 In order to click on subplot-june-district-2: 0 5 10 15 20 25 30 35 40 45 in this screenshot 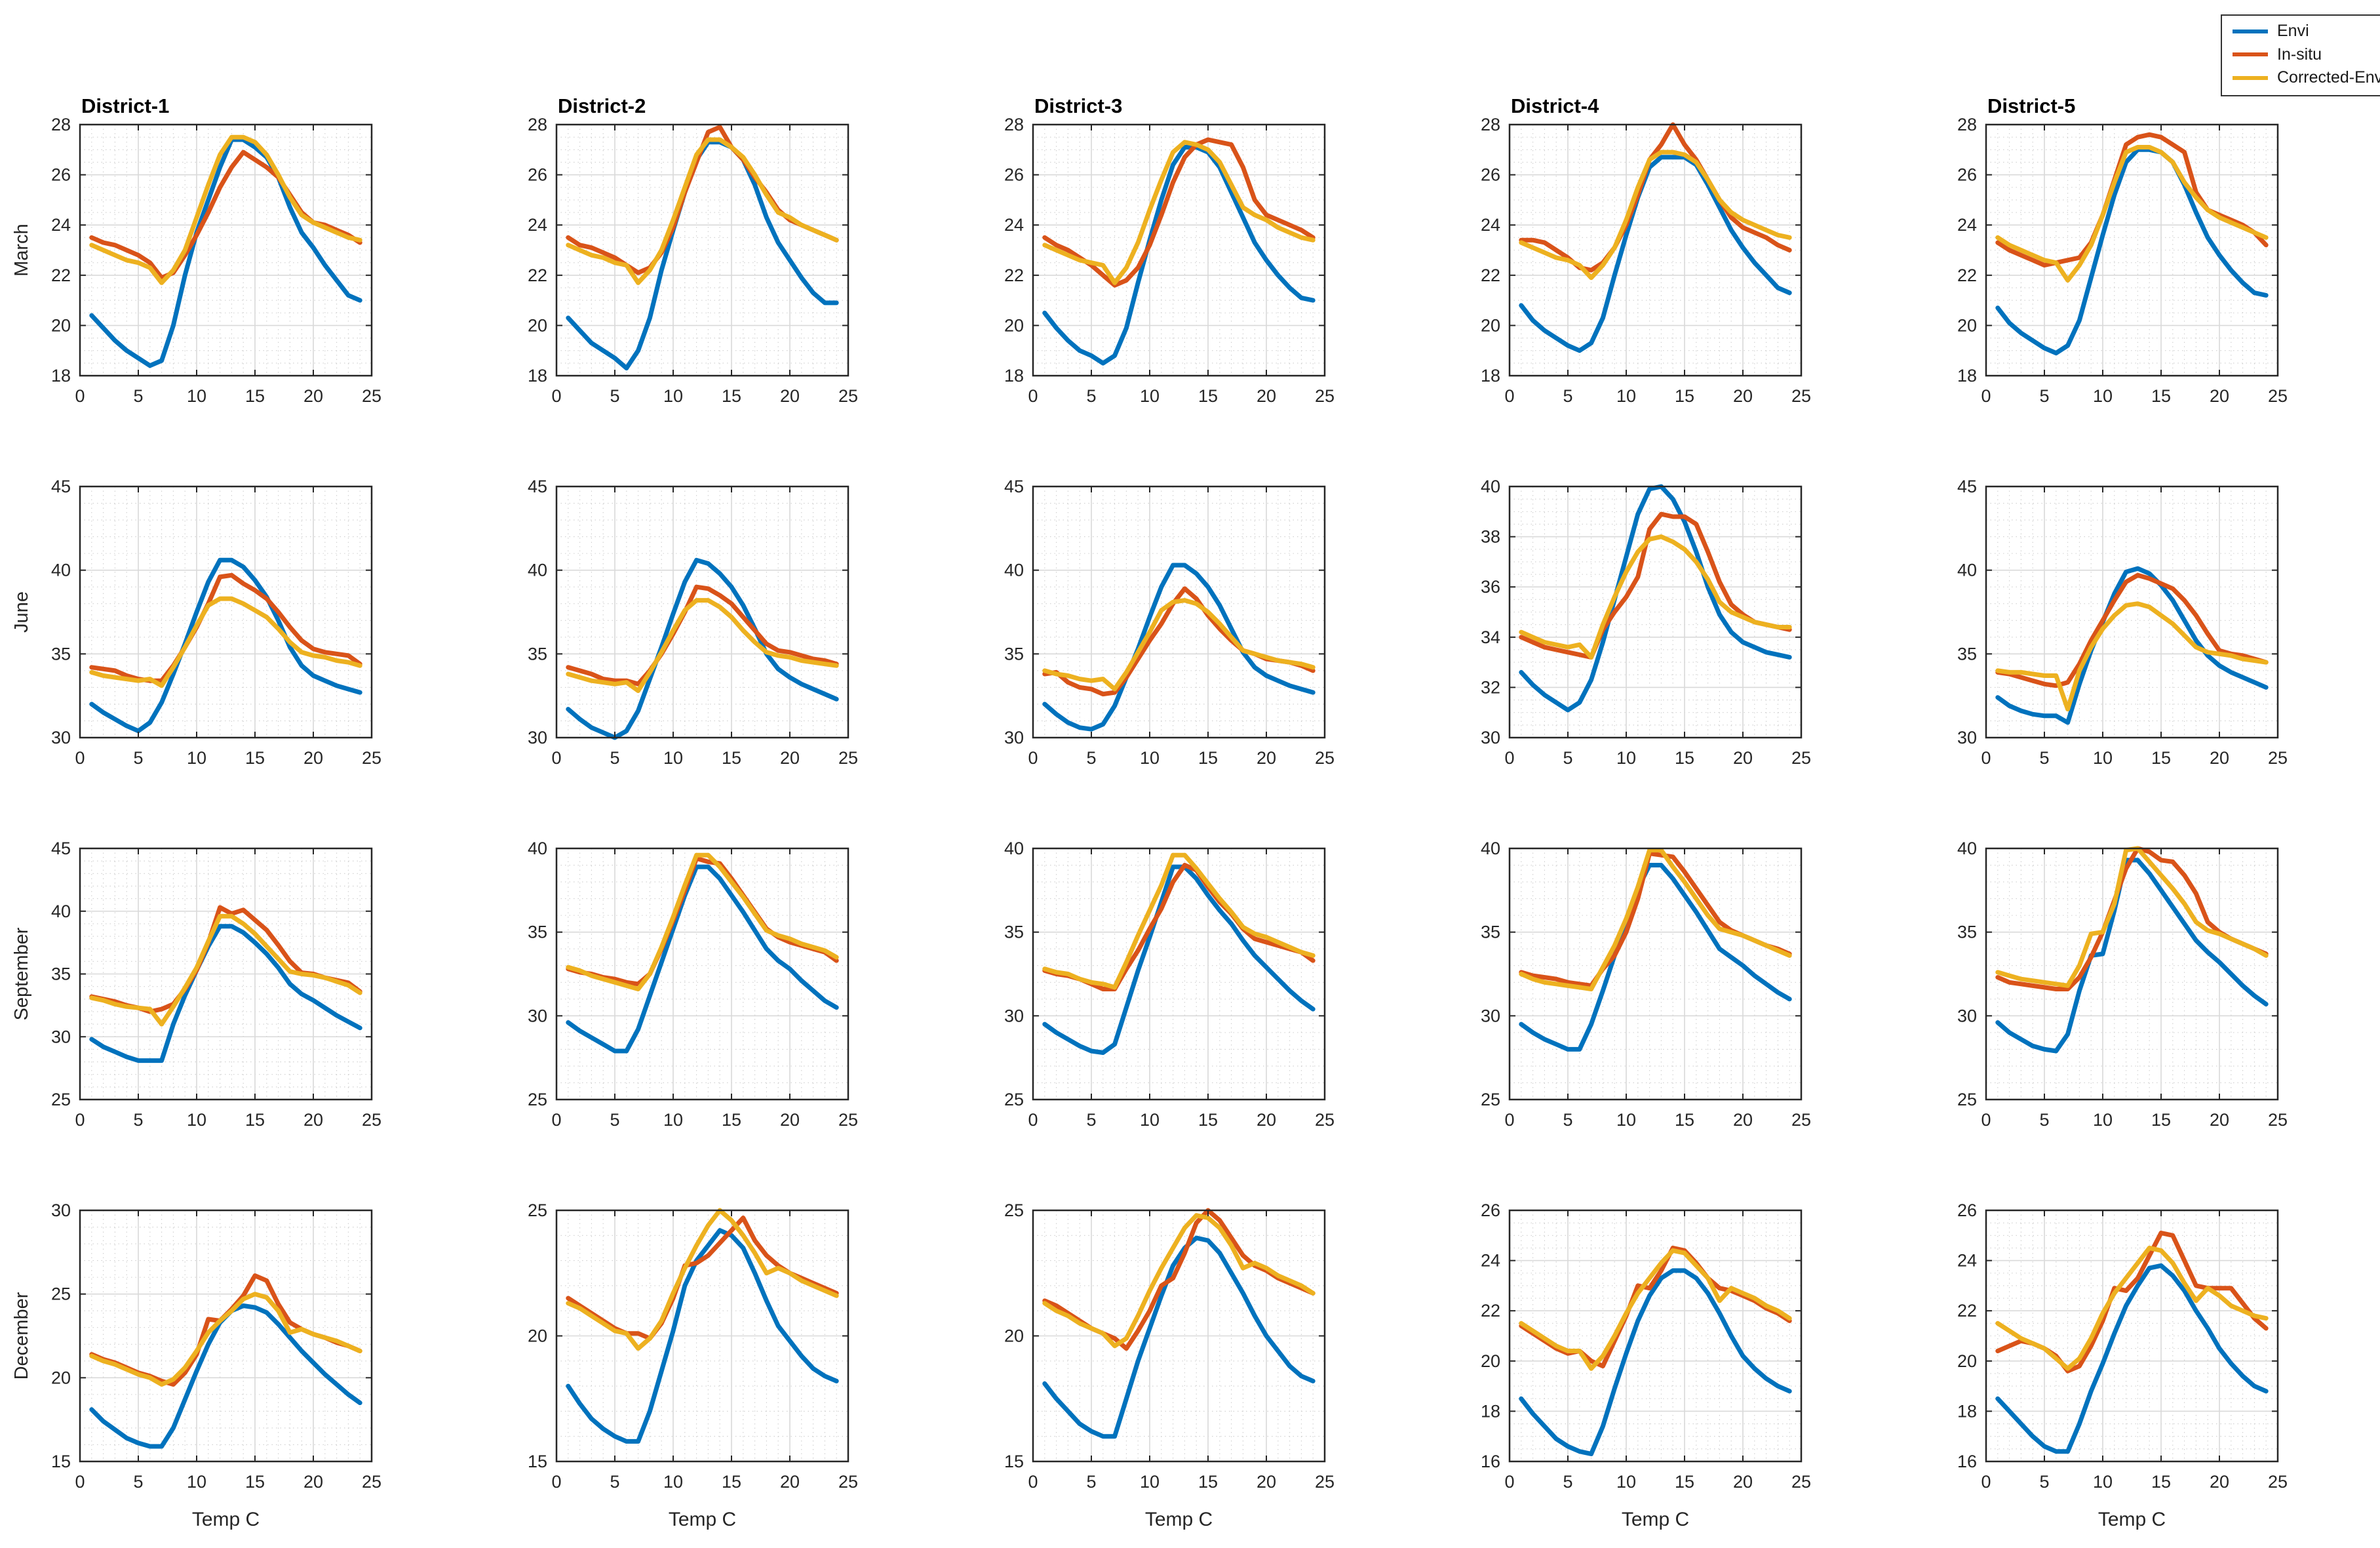, I will do `click(693, 622)`.